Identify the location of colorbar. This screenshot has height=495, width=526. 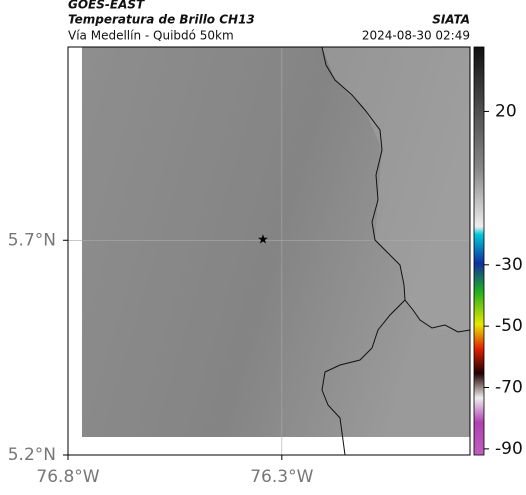
(479, 251).